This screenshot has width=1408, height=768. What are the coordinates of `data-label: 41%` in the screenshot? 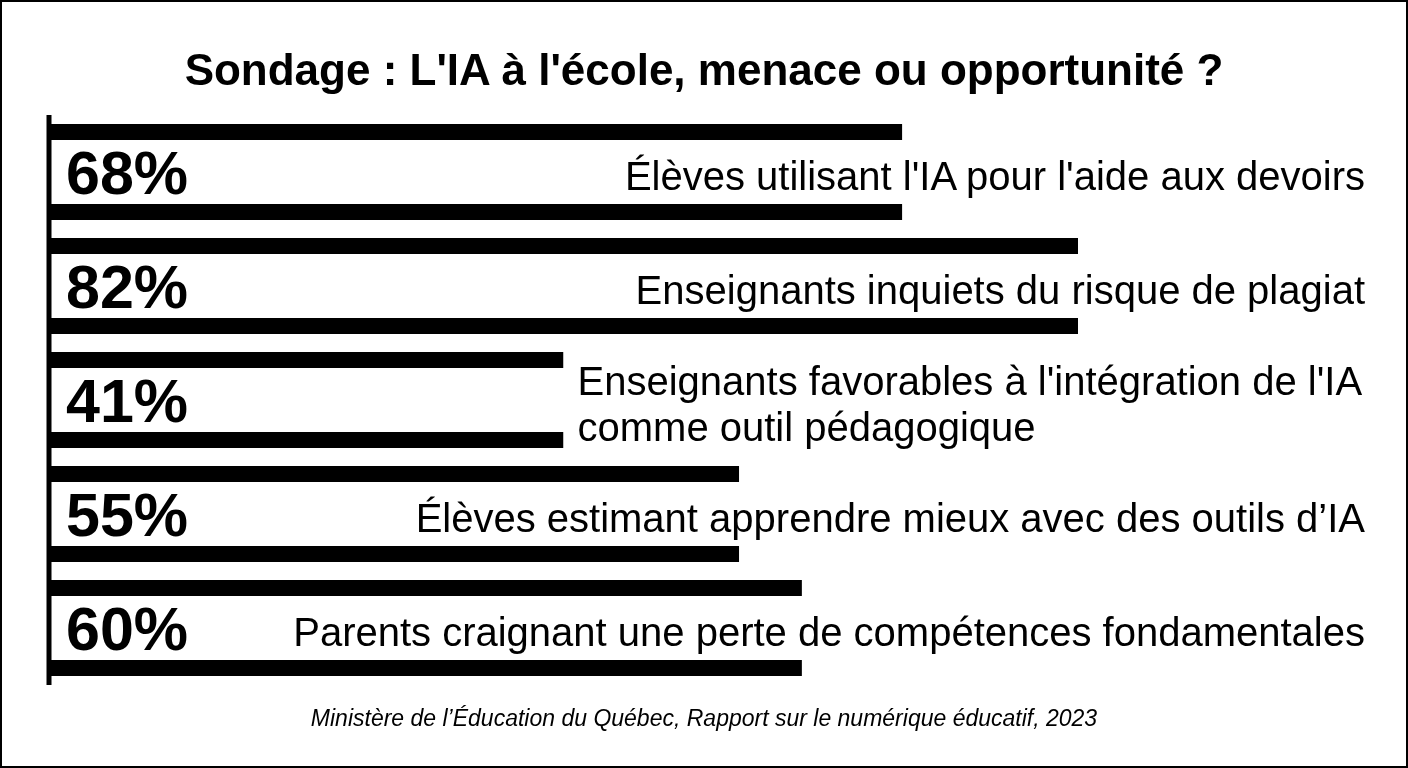 It's located at (127, 400).